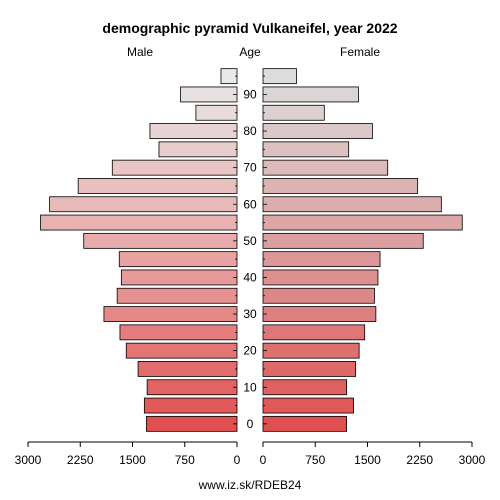  I want to click on male-x-tick-label: 3000, so click(28, 460).